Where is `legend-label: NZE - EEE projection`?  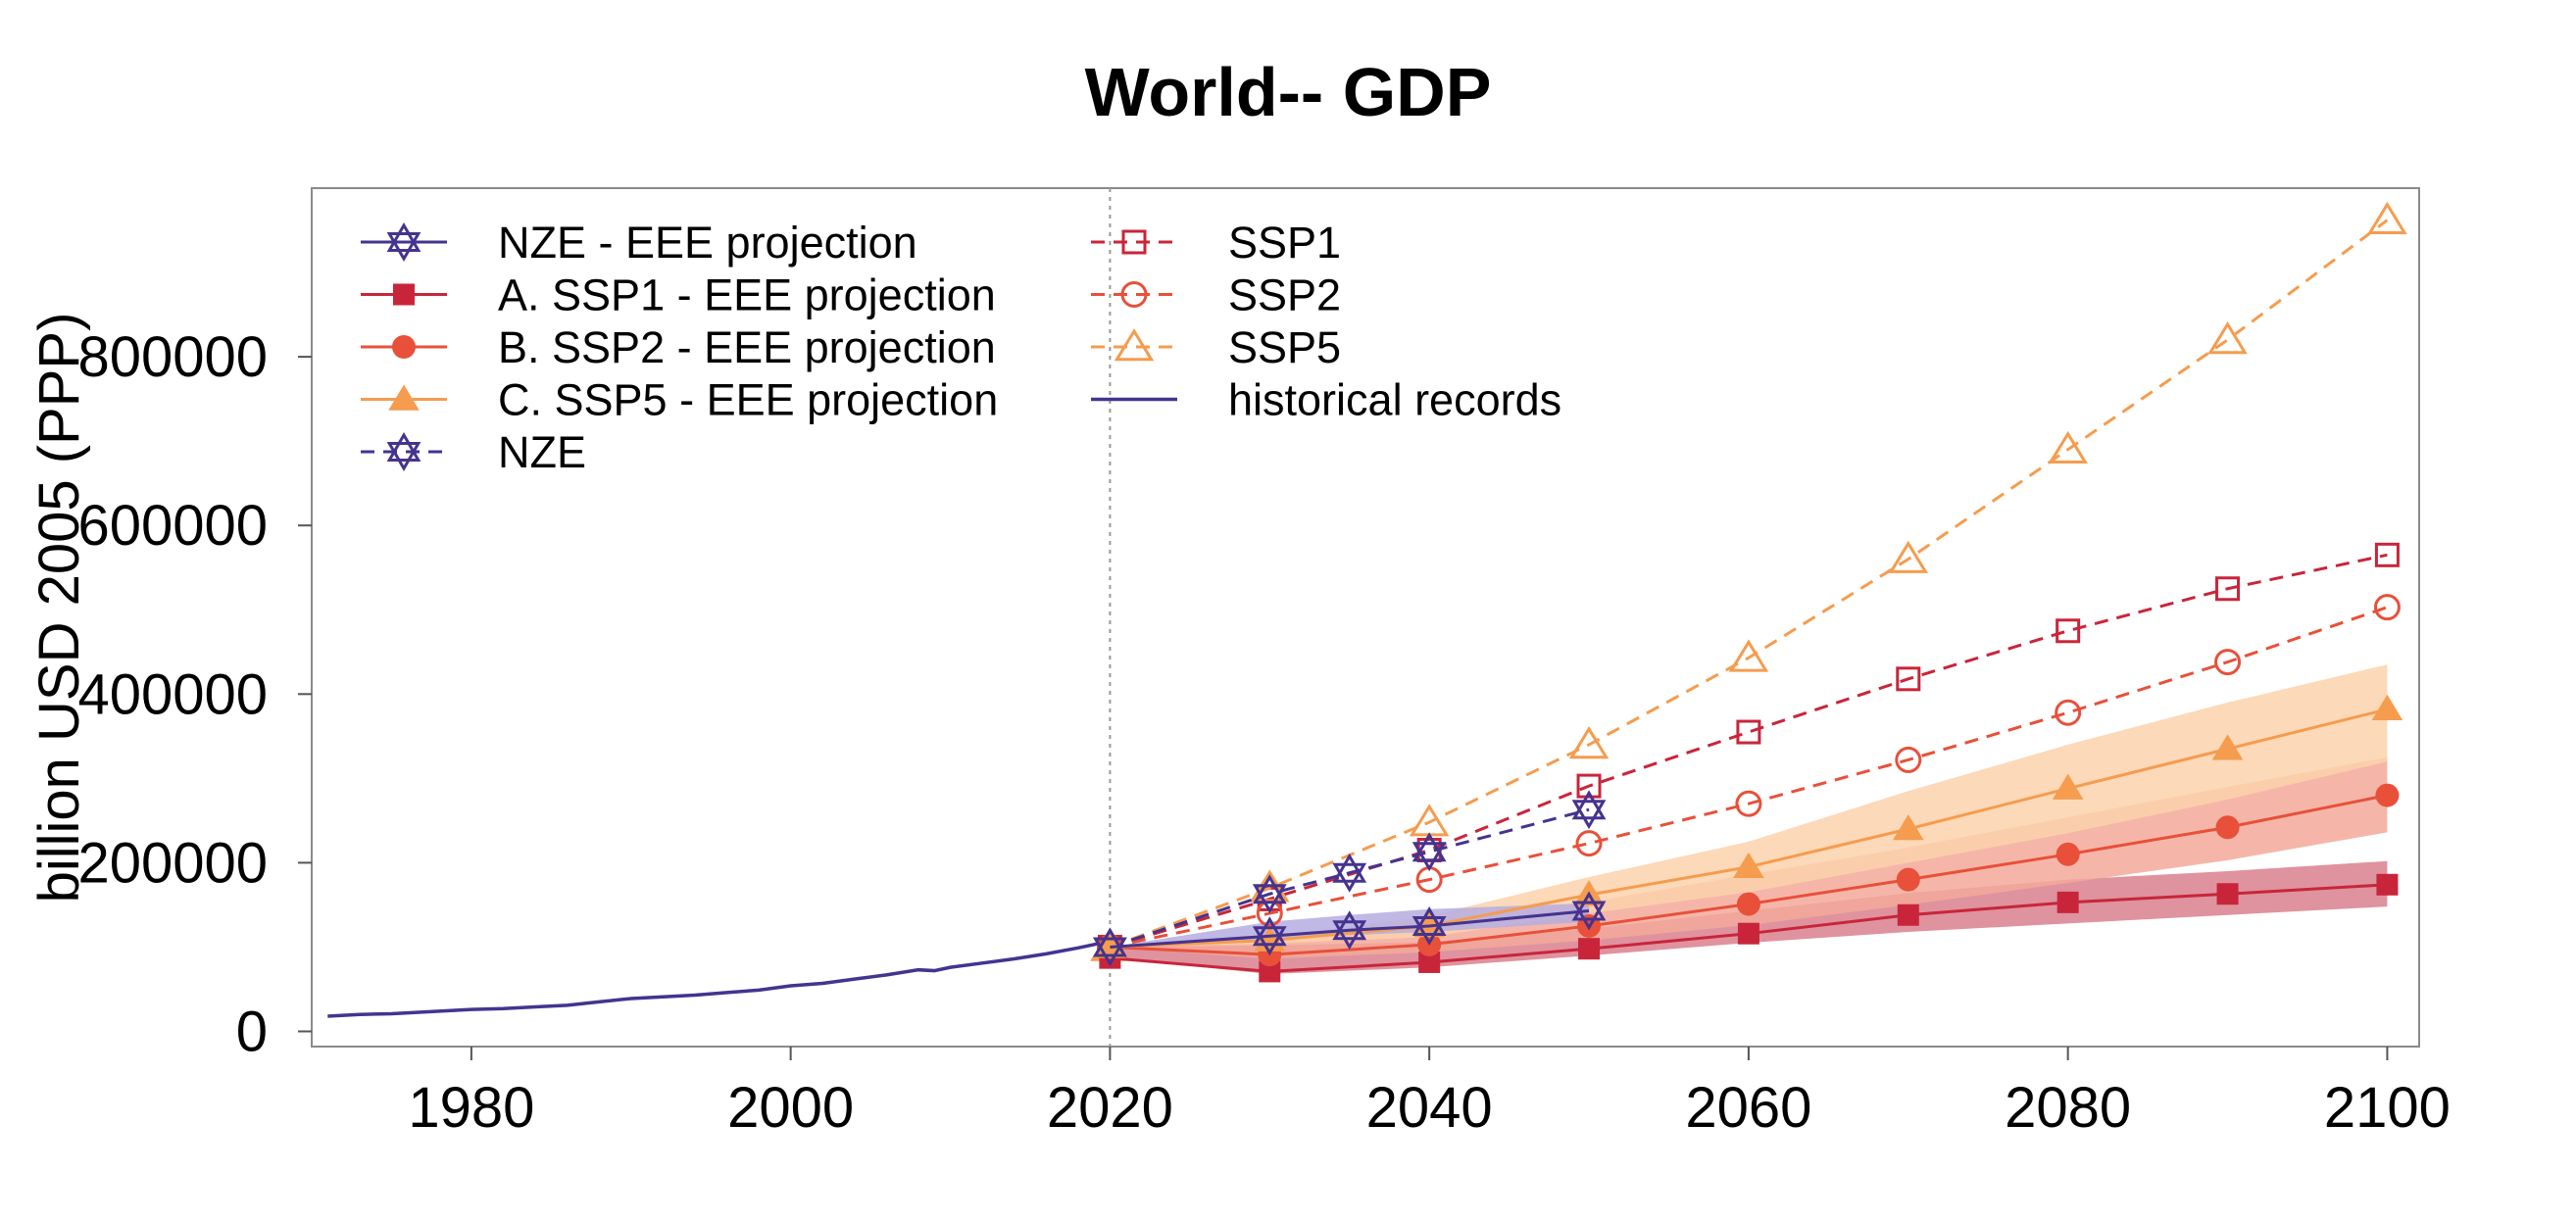 legend-label: NZE - EEE projection is located at coordinates (707, 243).